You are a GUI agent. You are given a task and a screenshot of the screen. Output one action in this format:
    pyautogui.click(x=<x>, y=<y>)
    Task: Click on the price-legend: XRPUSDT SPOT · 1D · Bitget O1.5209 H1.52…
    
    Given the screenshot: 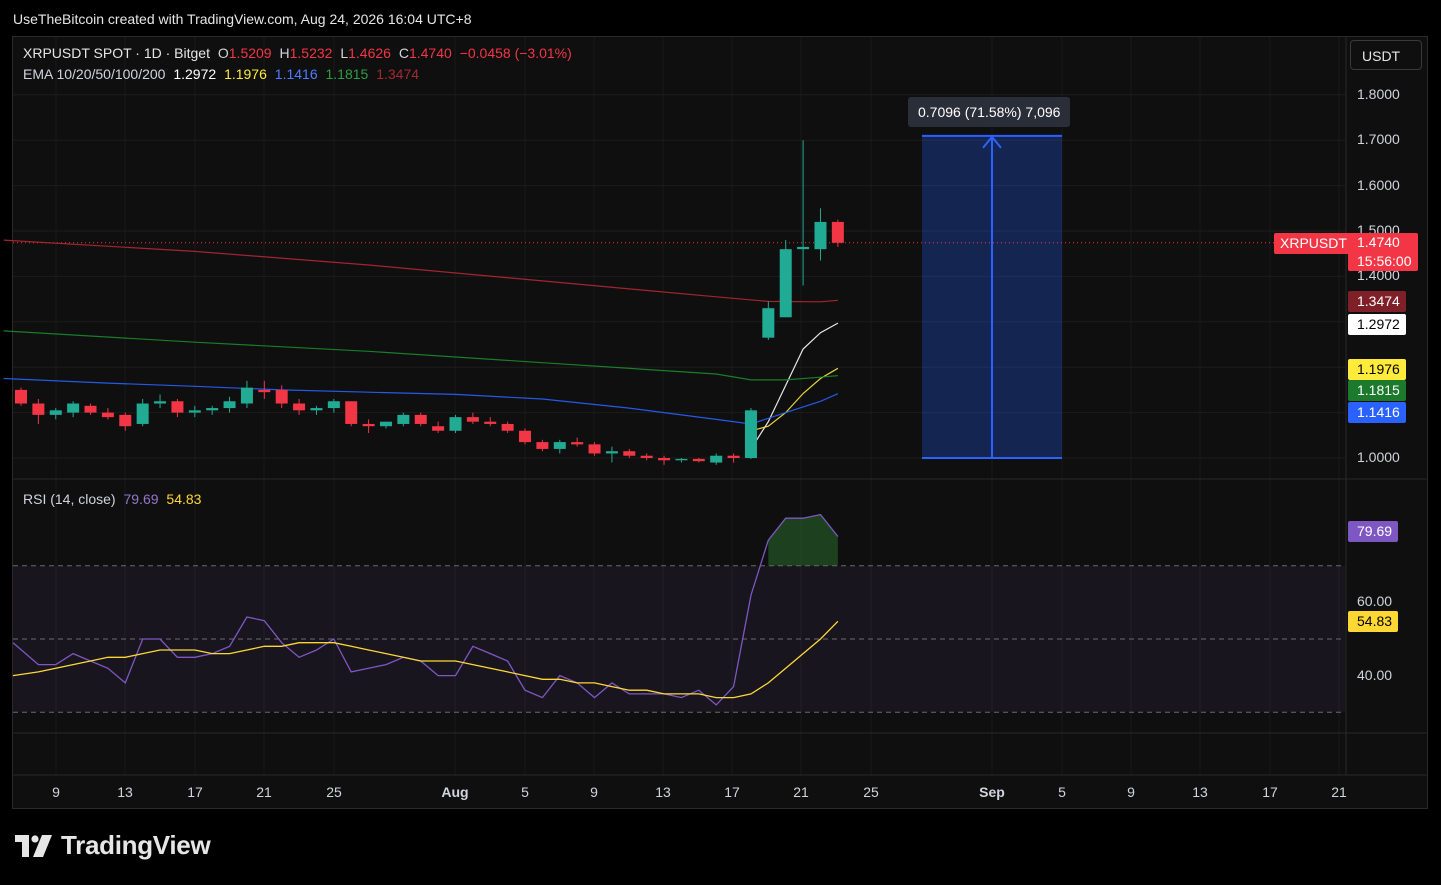 What is the action you would take?
    pyautogui.click(x=299, y=53)
    